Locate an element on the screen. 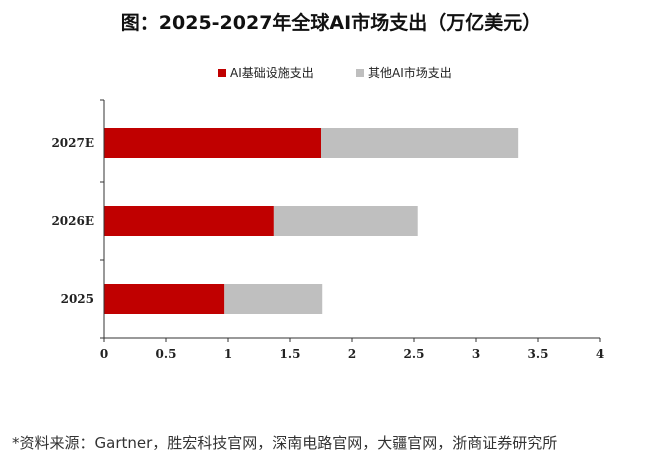 Image resolution: width=663 pixels, height=462 pixels. category-label-2027E: 2027E is located at coordinates (72, 143).